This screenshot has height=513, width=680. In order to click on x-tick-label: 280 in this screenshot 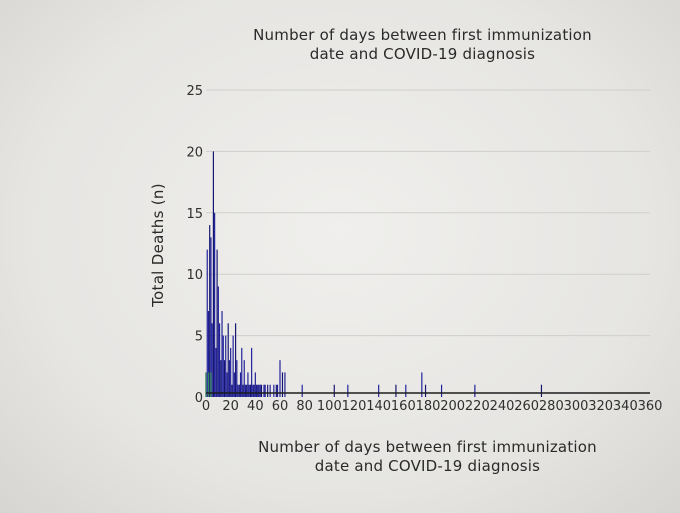, I will do `click(551, 406)`.